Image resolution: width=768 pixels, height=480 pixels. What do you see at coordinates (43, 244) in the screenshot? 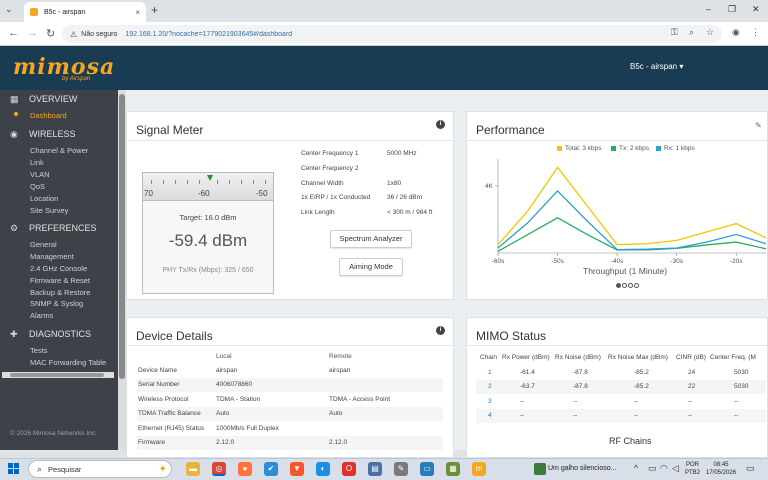
I see `sidebar-item-general: General` at bounding box center [43, 244].